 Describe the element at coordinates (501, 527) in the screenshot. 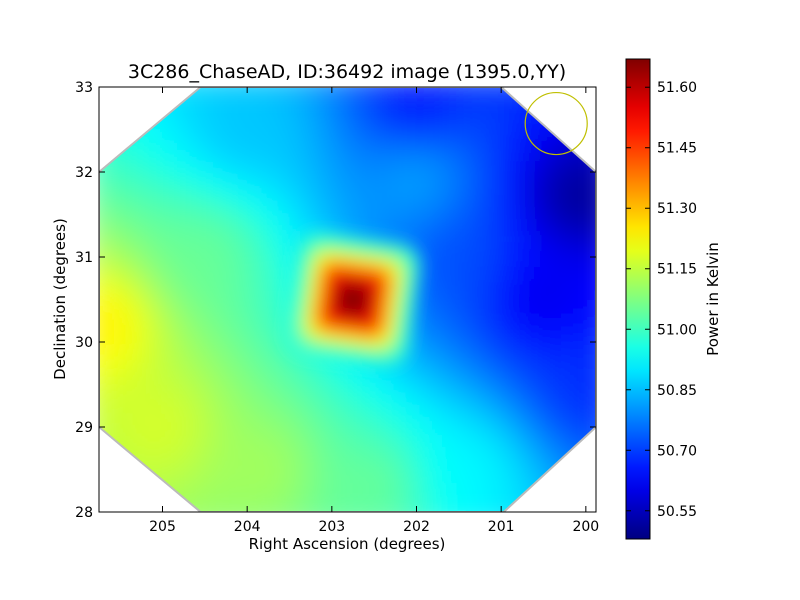

I see `x-tick-label: 201` at that location.